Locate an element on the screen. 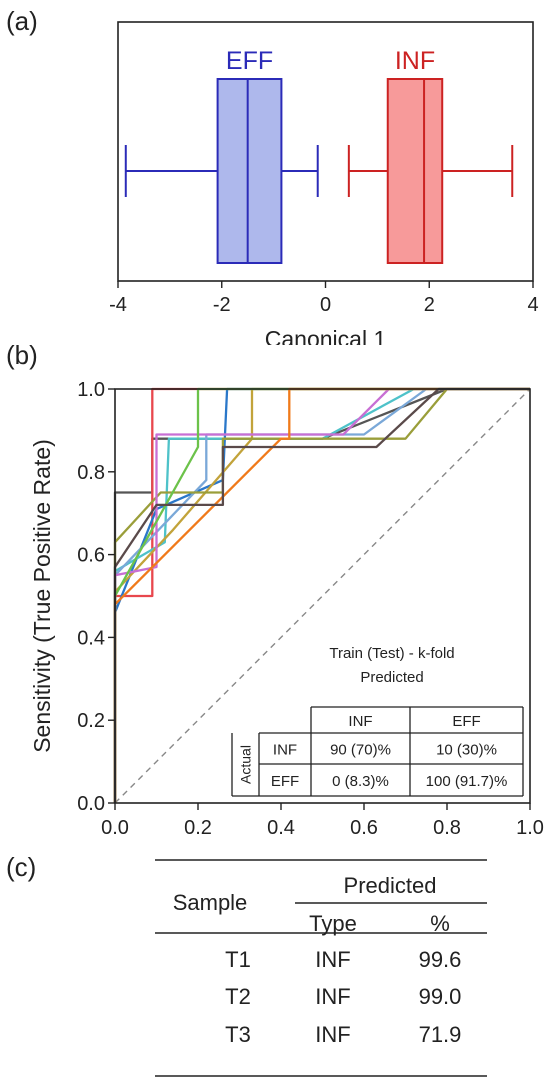 Image resolution: width=551 pixels, height=1081 pixels. inset-table-col-header: INF is located at coordinates (360, 721).